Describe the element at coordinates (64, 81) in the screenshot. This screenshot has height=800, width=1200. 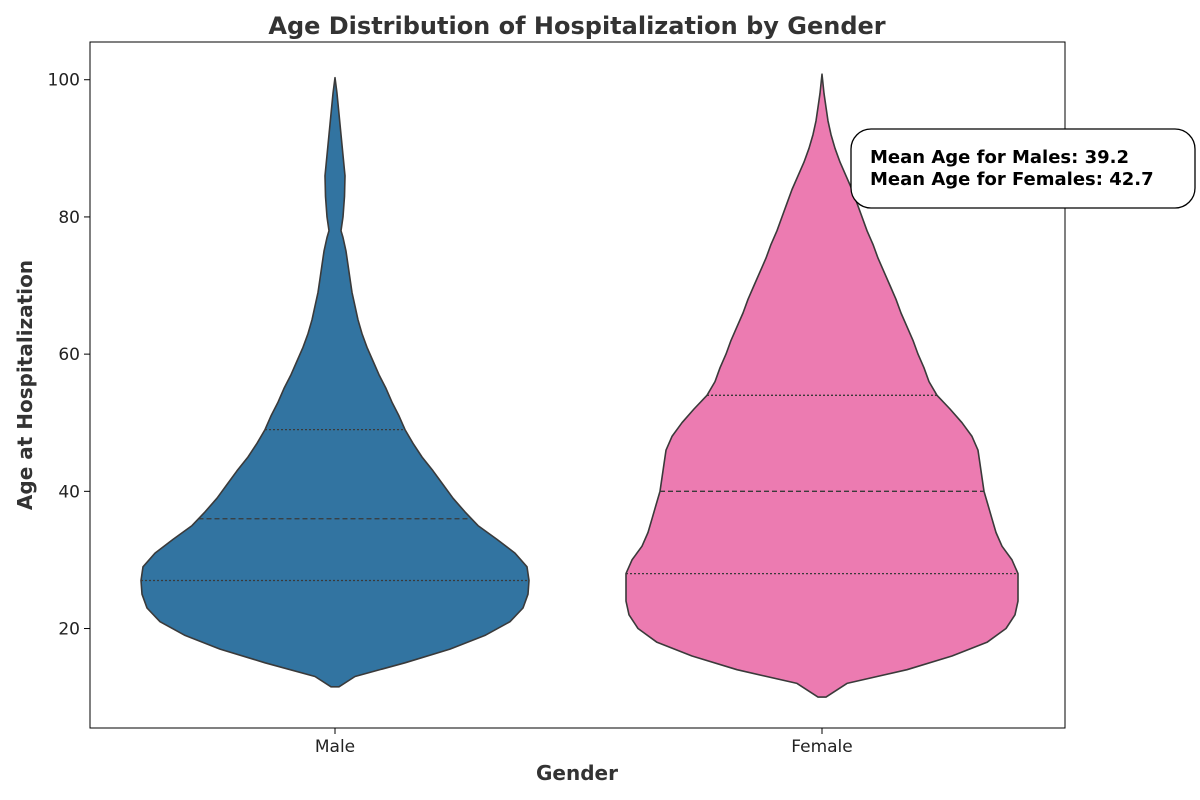
I see `y-tick-label: 100` at that location.